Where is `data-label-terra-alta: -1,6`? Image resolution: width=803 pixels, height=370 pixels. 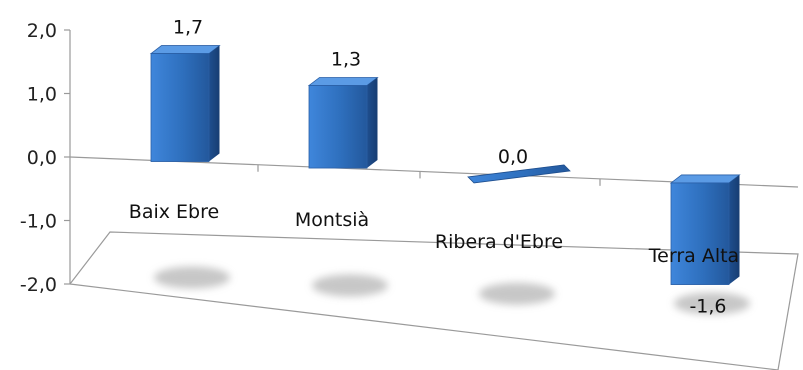 data-label-terra-alta: -1,6 is located at coordinates (707, 307).